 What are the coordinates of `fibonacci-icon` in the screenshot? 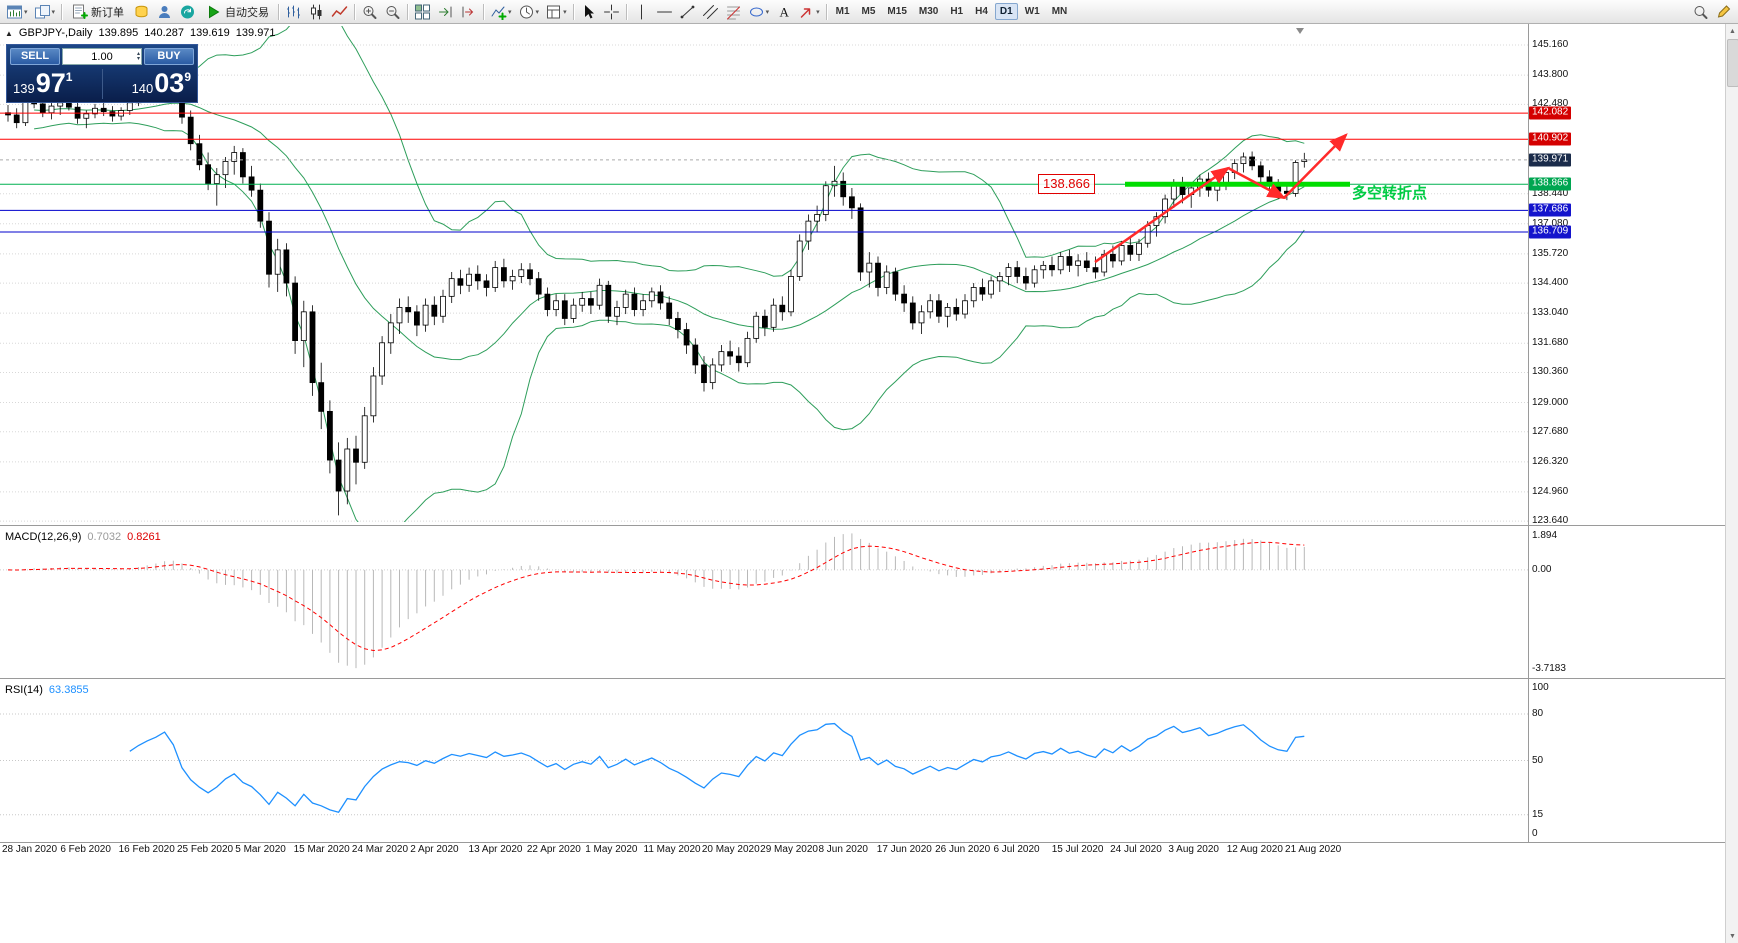 It's located at (733, 12).